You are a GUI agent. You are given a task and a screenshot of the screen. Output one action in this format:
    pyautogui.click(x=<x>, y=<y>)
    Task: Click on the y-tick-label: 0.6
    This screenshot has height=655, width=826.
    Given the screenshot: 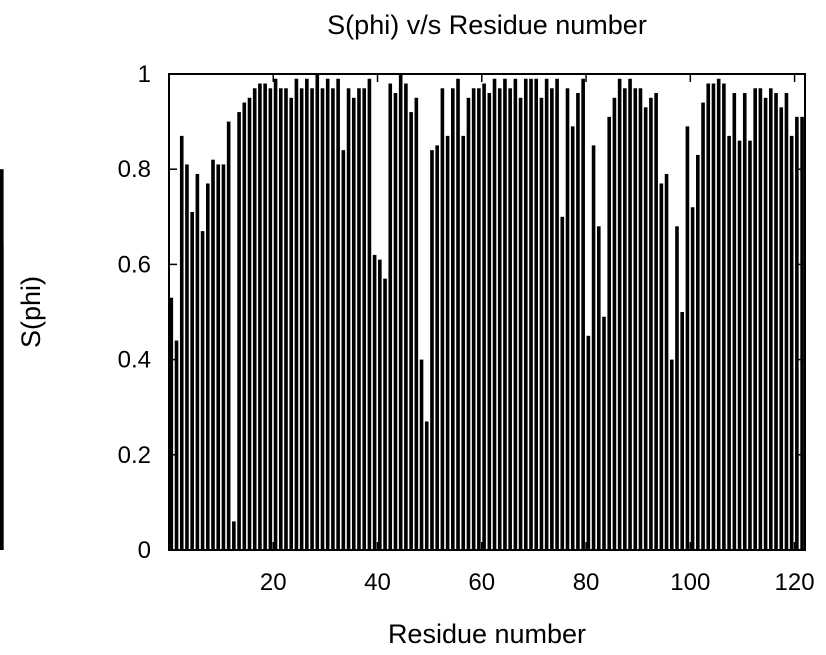 What is the action you would take?
    pyautogui.click(x=134, y=264)
    